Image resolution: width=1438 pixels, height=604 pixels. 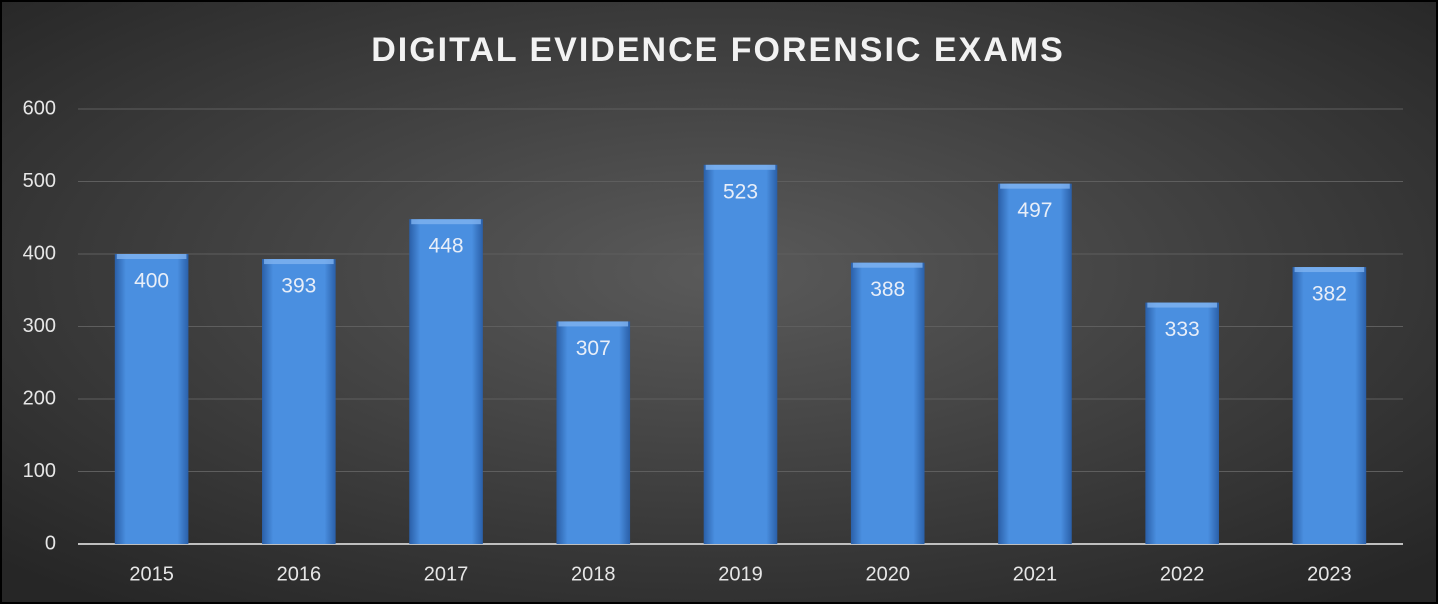 I want to click on data-label: 497, so click(x=1034, y=210).